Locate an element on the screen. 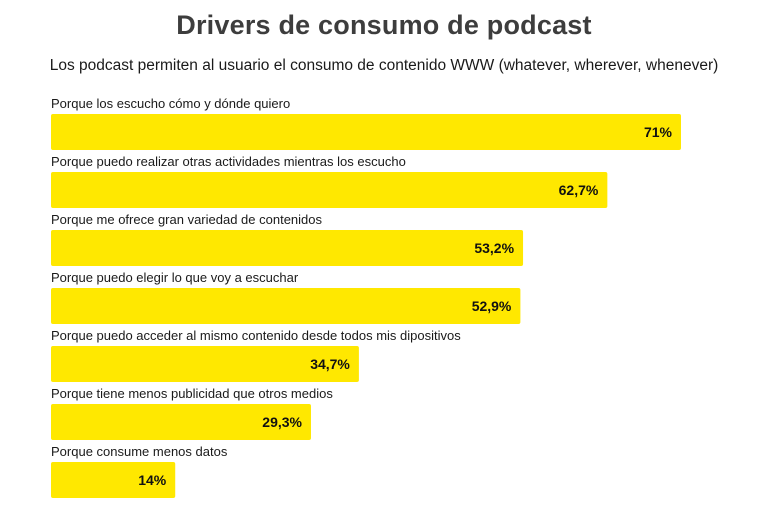  value-label: 29,3% is located at coordinates (282, 422).